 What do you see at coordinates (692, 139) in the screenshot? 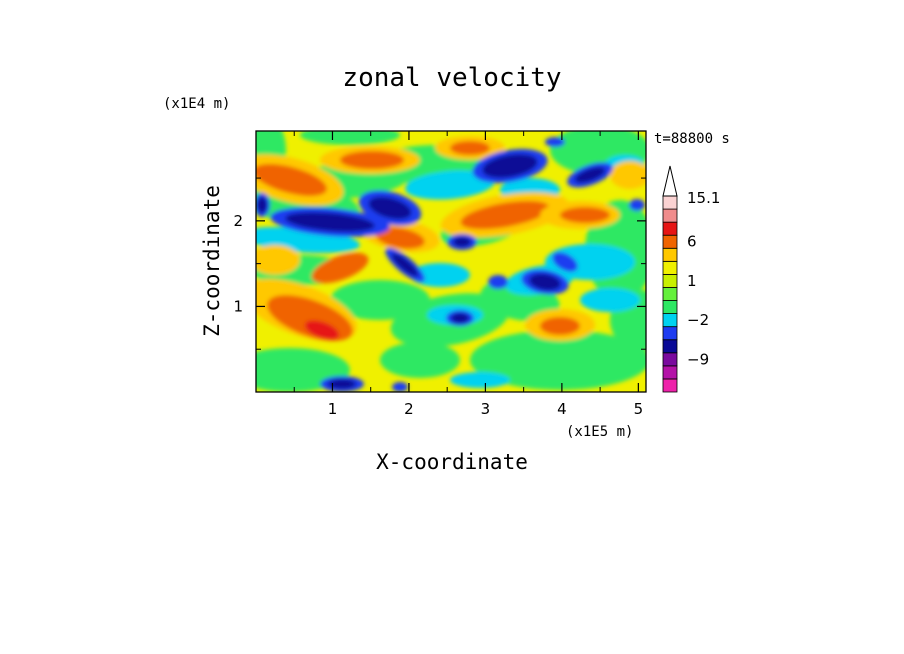
I see `time-label: t=88800 s` at bounding box center [692, 139].